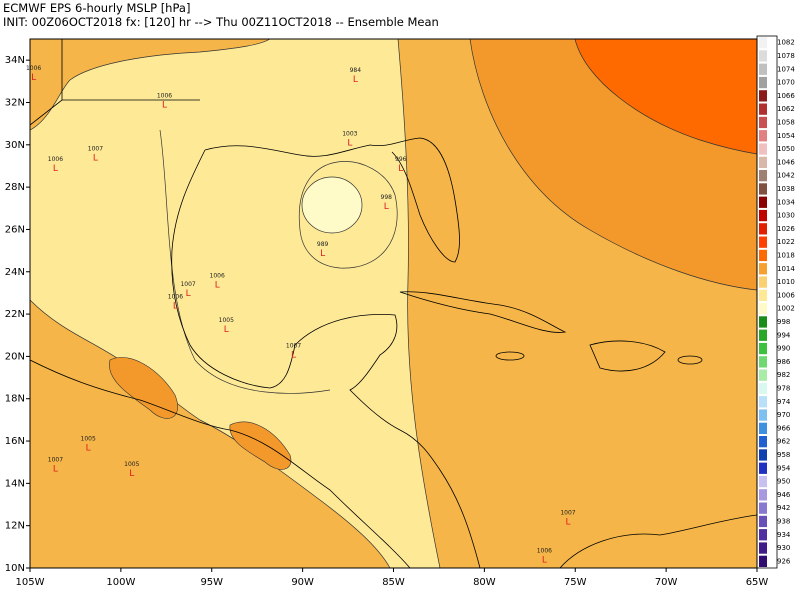 The height and width of the screenshot is (607, 802). Describe the element at coordinates (786, 229) in the screenshot. I see `colorbar-label: 1026` at that location.